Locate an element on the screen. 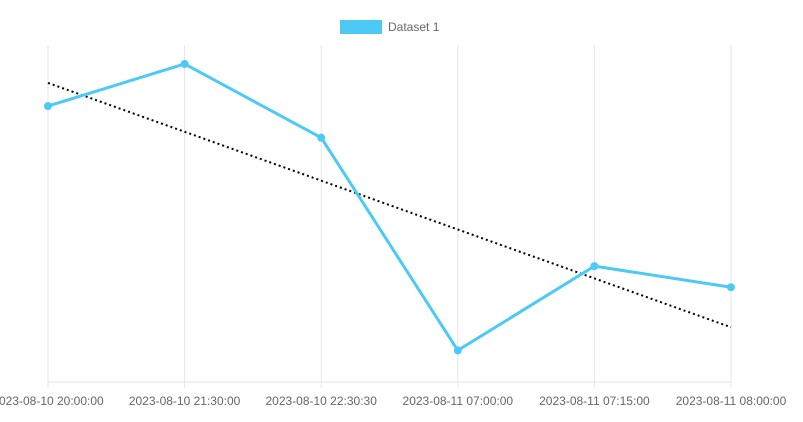 The image size is (803, 422). x-tick-label-0: 2023-08-10 20:00:00 is located at coordinates (52, 401).